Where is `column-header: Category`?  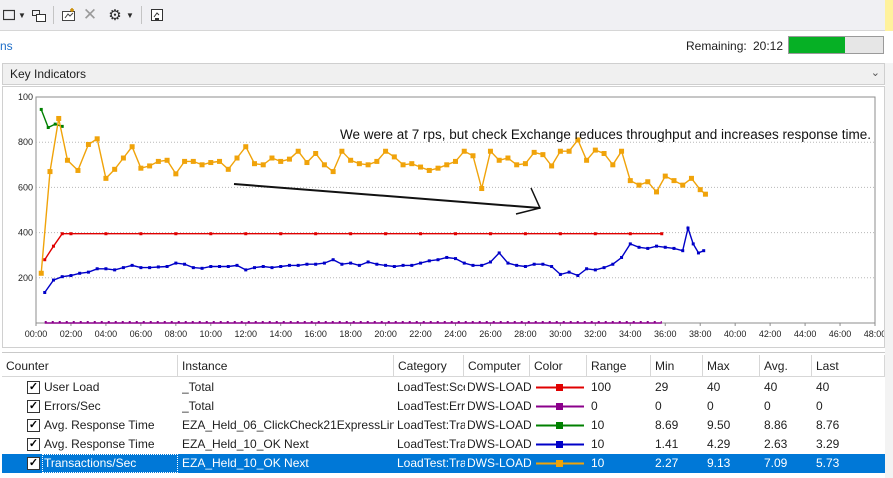 column-header: Category is located at coordinates (429, 366).